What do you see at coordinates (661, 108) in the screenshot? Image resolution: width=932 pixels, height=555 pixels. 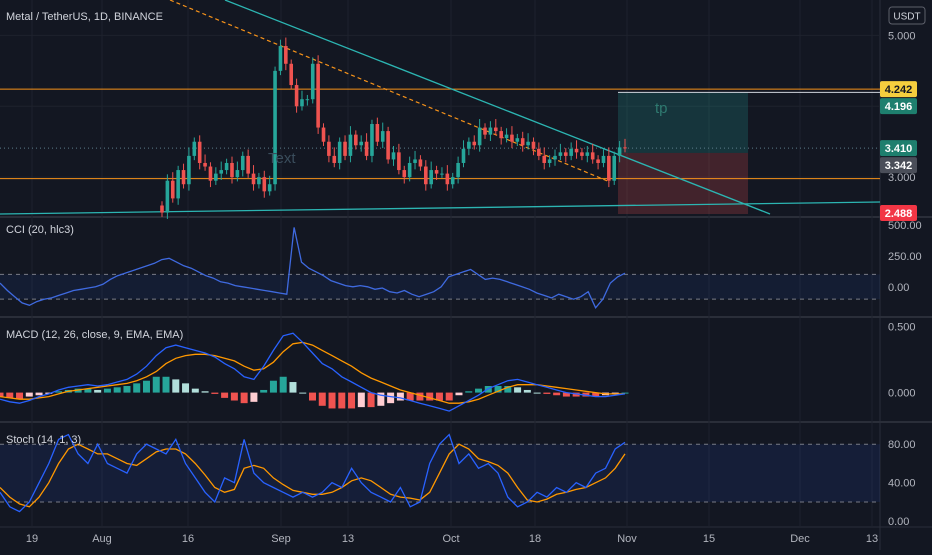 I see `tp-annotation: tp` at bounding box center [661, 108].